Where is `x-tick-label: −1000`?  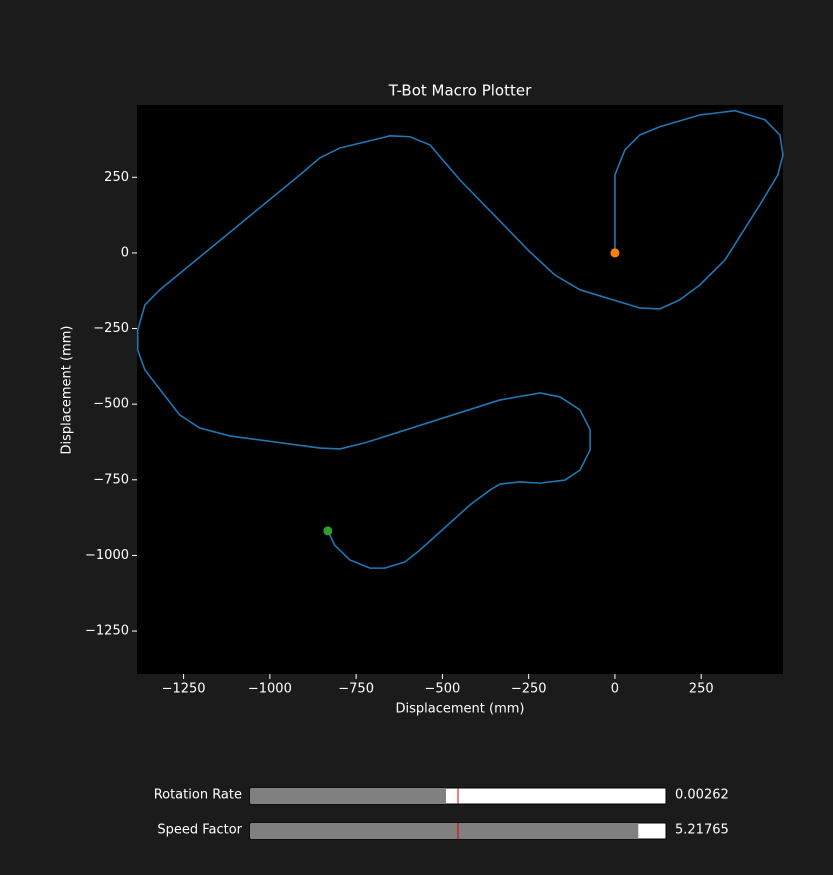 x-tick-label: −1000 is located at coordinates (270, 689).